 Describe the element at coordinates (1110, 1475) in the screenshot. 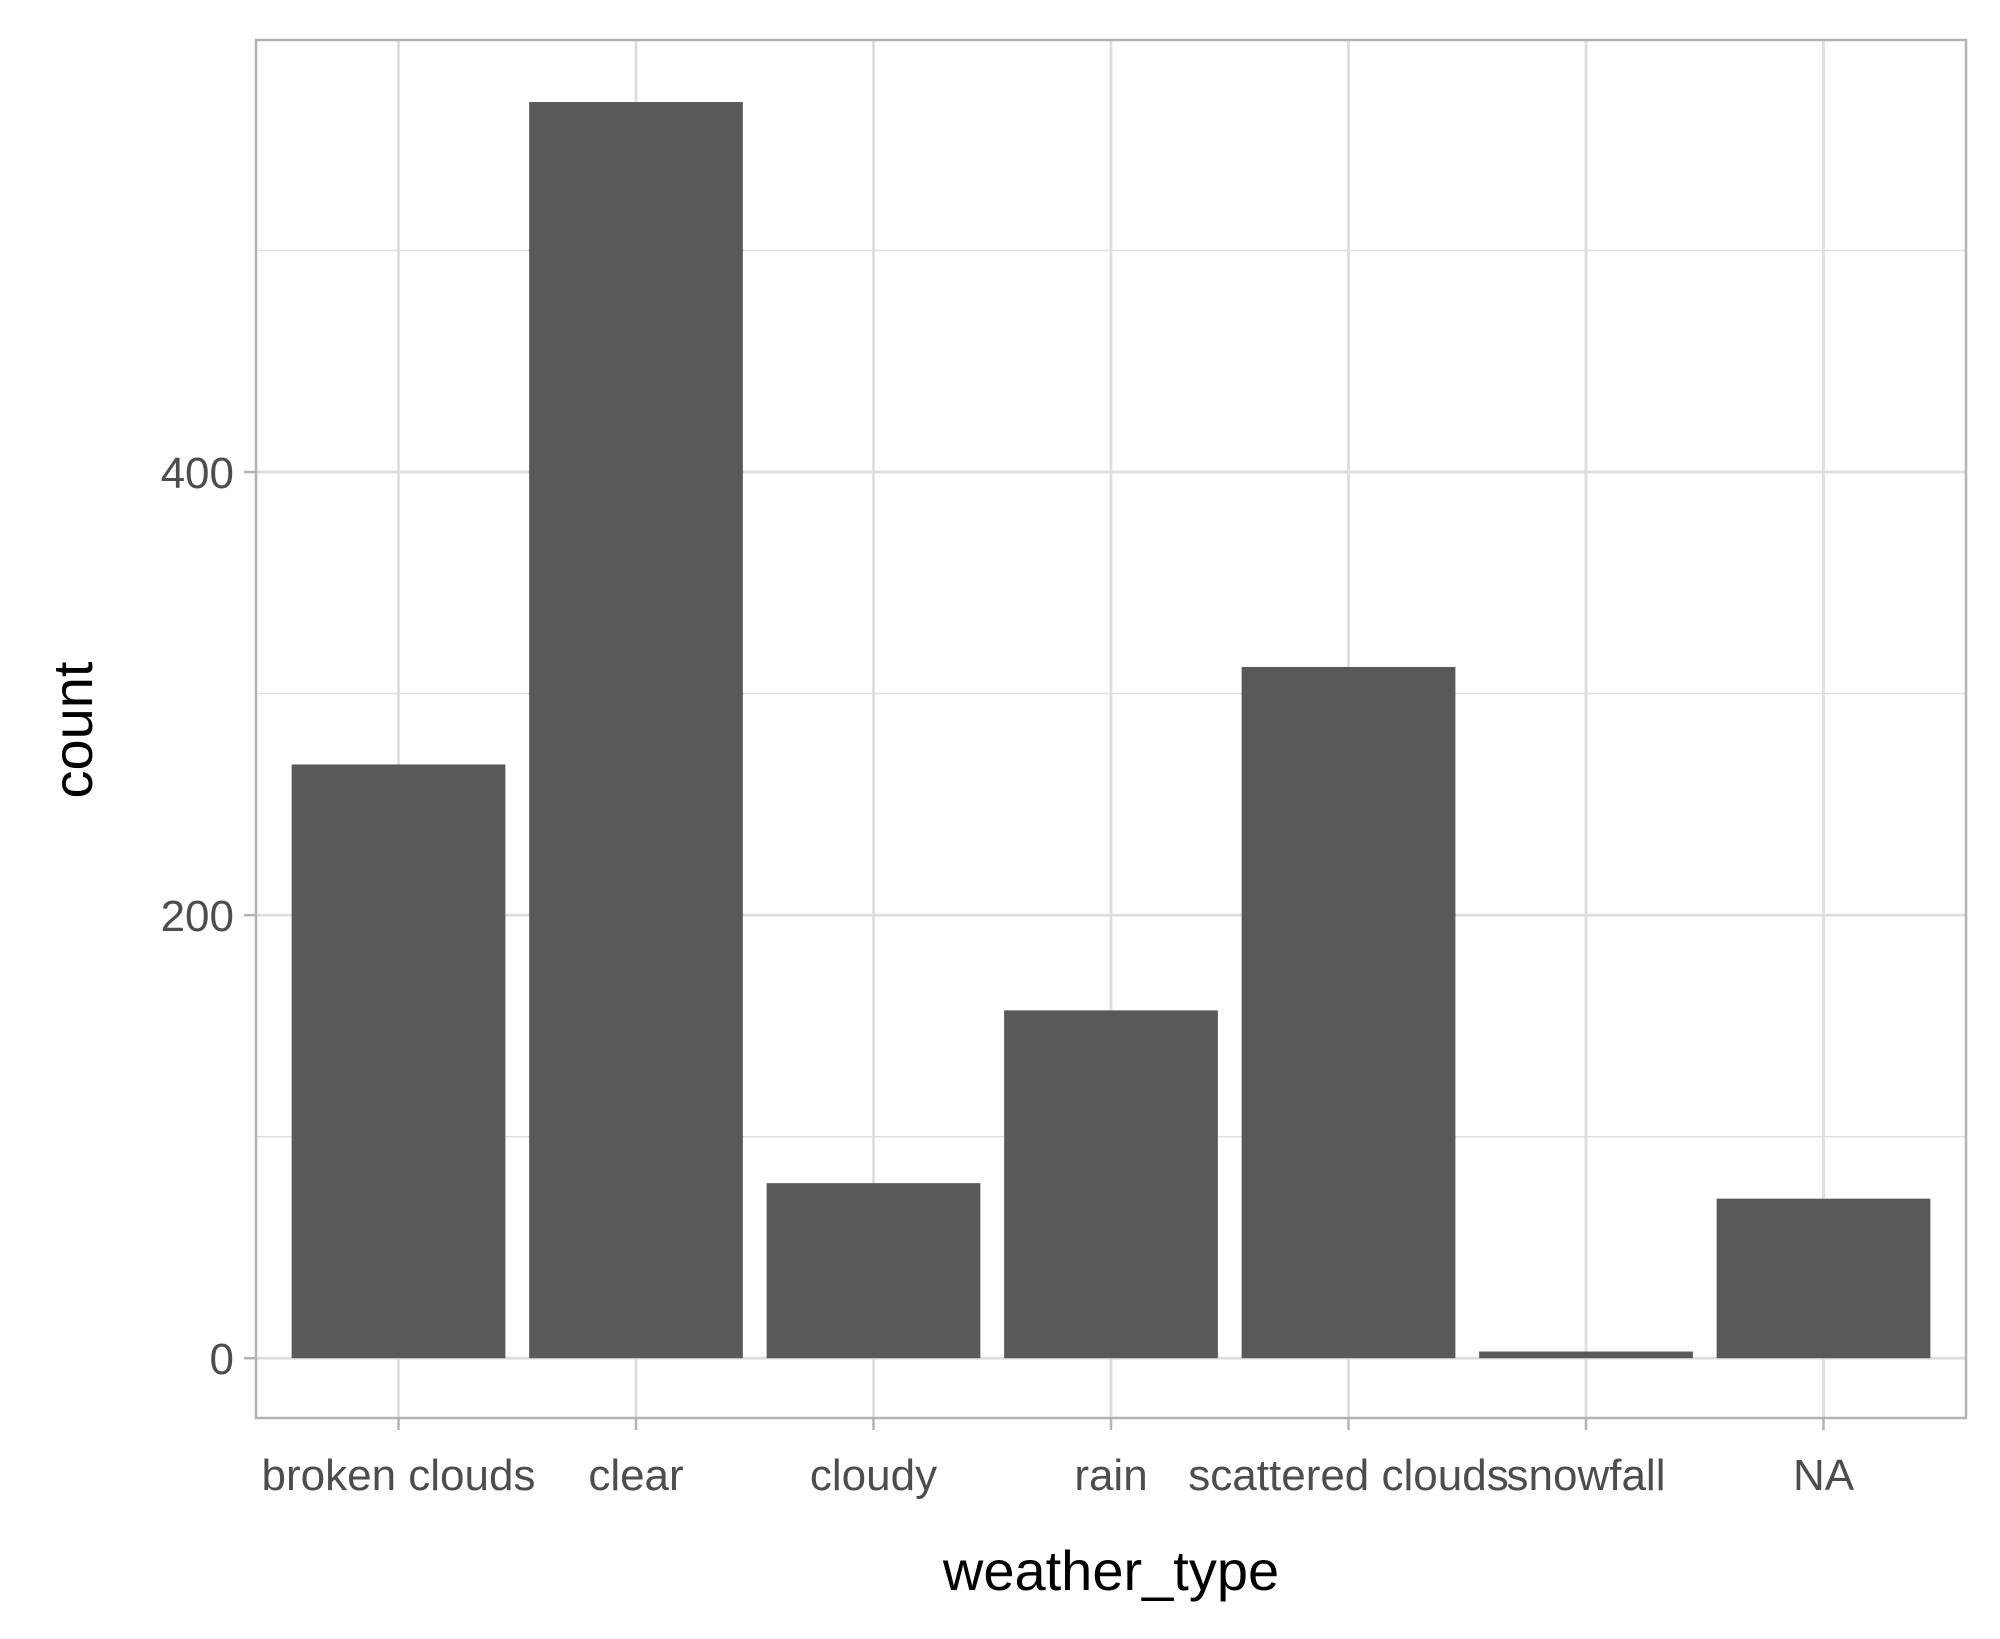

I see `x-tick-label: rain` at that location.